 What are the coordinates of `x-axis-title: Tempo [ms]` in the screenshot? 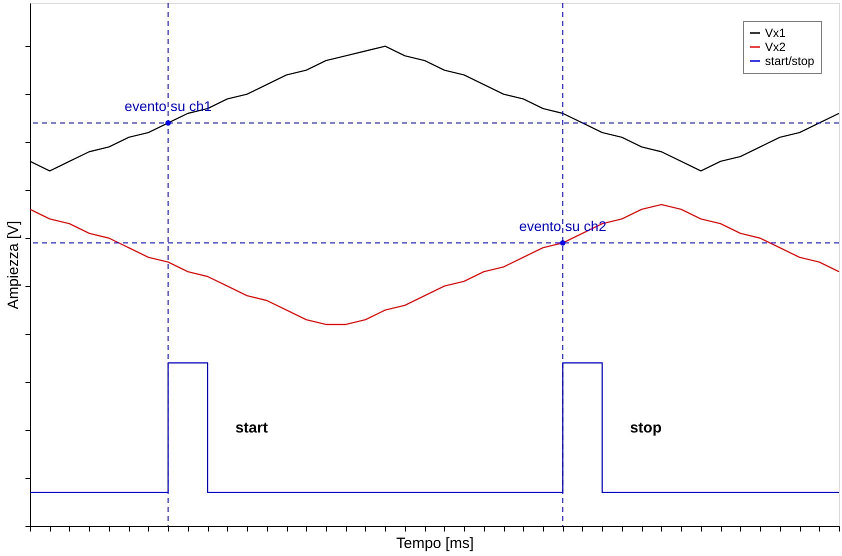 It's located at (435, 543).